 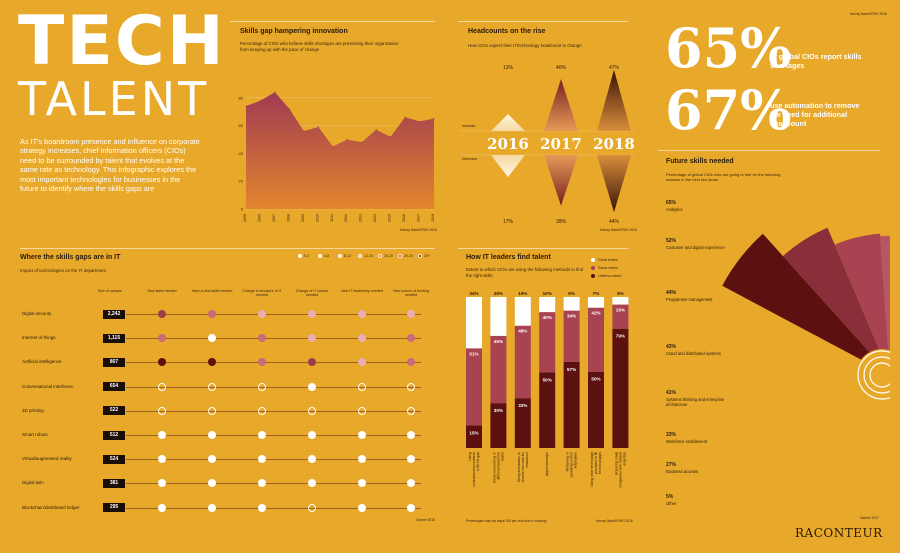 I want to click on decrease-value-label: 39%, so click(x=561, y=222).